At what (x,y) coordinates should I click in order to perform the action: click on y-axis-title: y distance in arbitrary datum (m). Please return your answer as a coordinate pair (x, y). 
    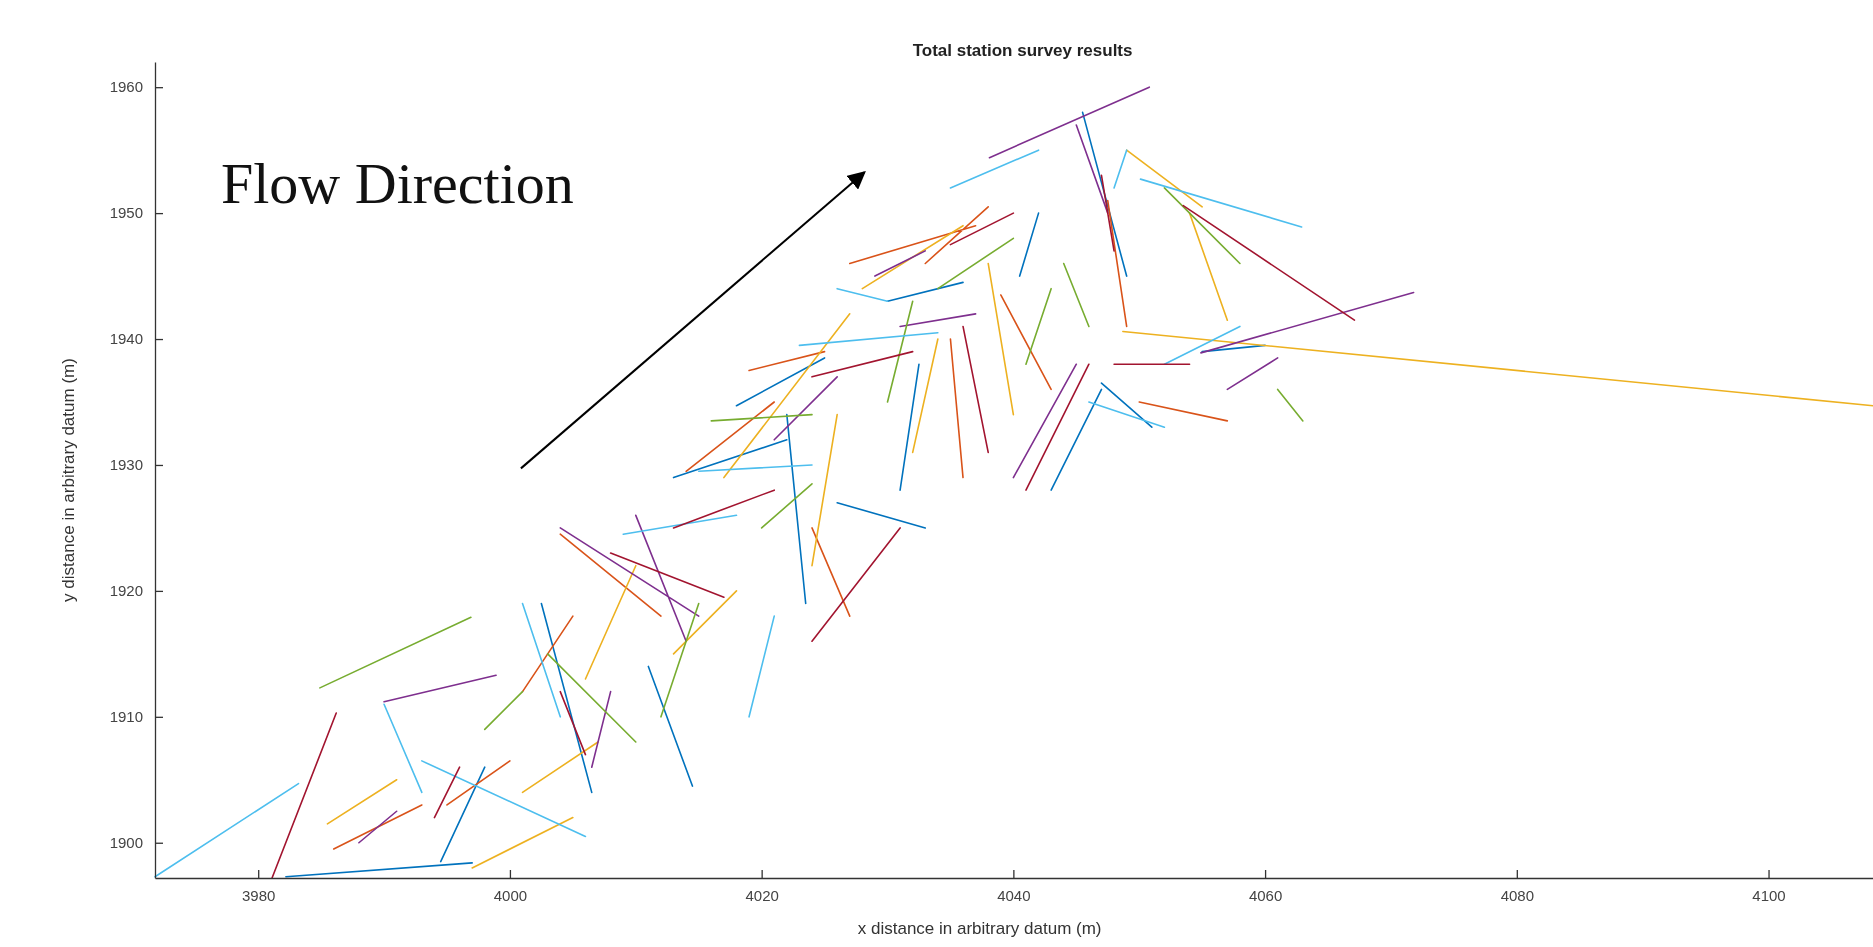
    Looking at the image, I should click on (68, 480).